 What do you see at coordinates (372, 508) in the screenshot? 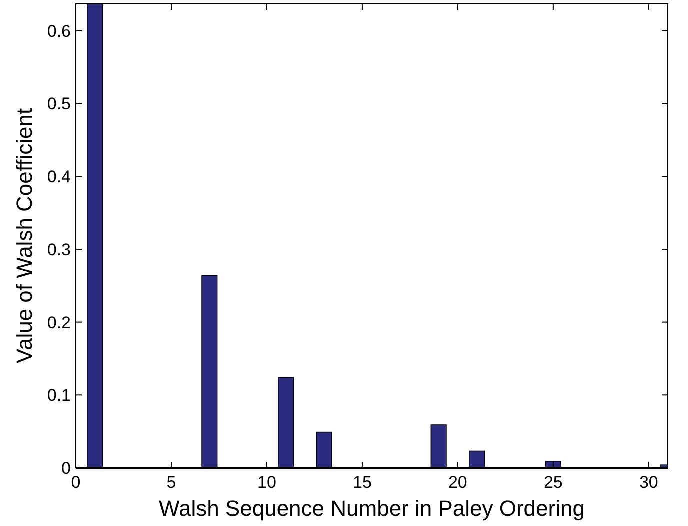
I see `x-axis-title: Walsh Sequence Number in Paley Ordering` at bounding box center [372, 508].